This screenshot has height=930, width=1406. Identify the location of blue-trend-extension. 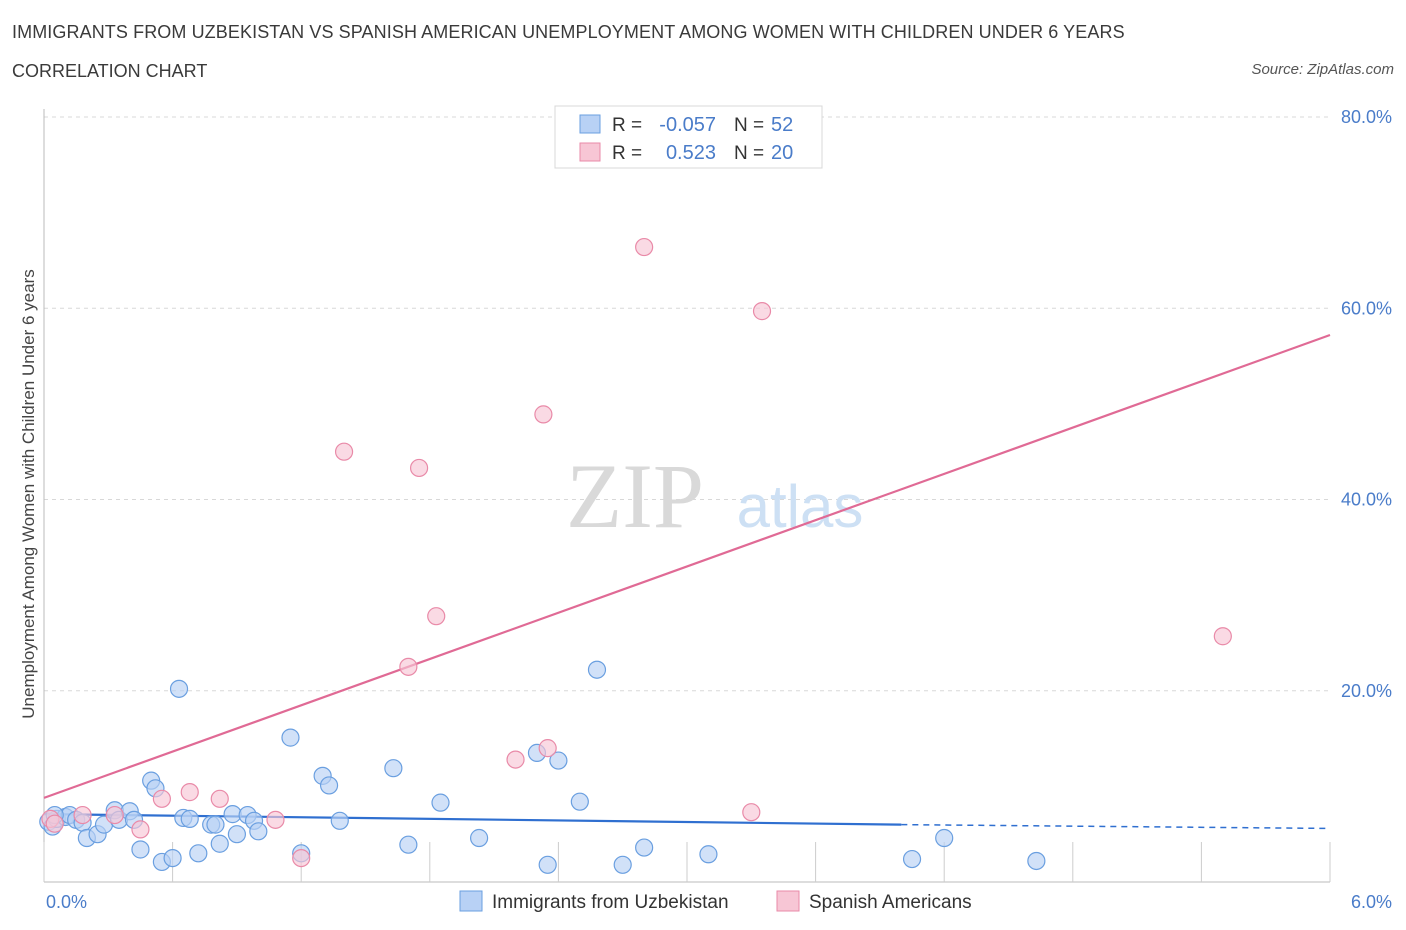
(1116, 826).